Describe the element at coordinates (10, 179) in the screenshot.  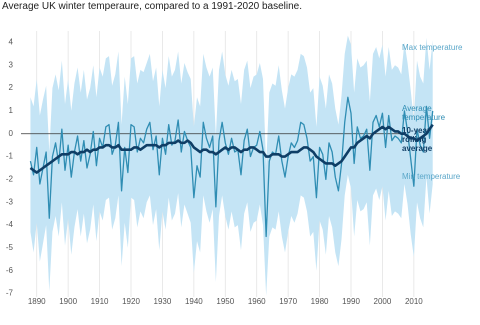
I see `y-tick-label: -2` at that location.